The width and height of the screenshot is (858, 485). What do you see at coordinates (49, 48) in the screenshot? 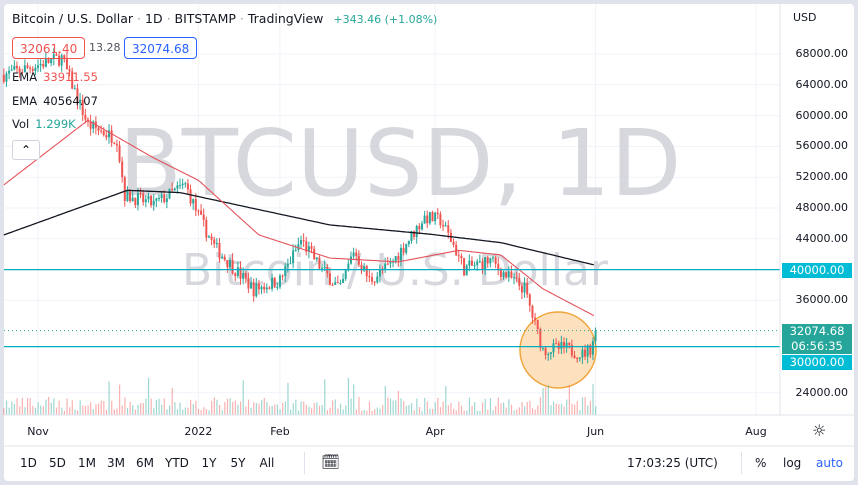
I see `sell-price-button: 32061.40` at bounding box center [49, 48].